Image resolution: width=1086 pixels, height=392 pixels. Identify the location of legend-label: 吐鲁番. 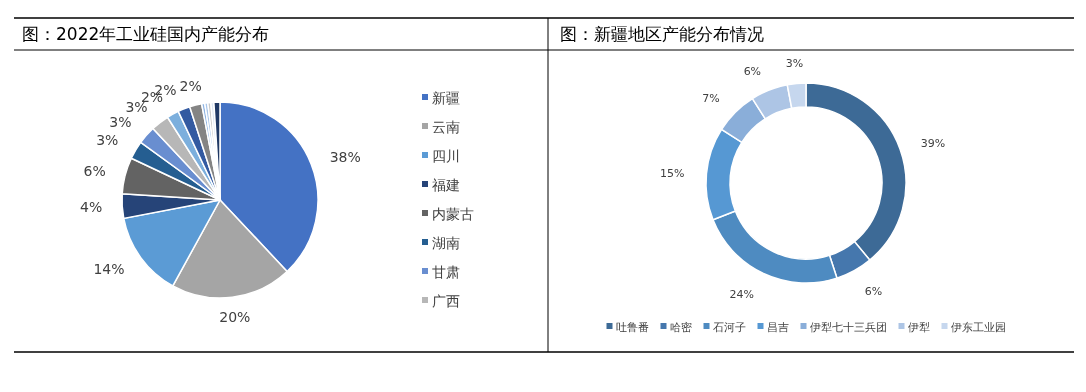
(632, 327).